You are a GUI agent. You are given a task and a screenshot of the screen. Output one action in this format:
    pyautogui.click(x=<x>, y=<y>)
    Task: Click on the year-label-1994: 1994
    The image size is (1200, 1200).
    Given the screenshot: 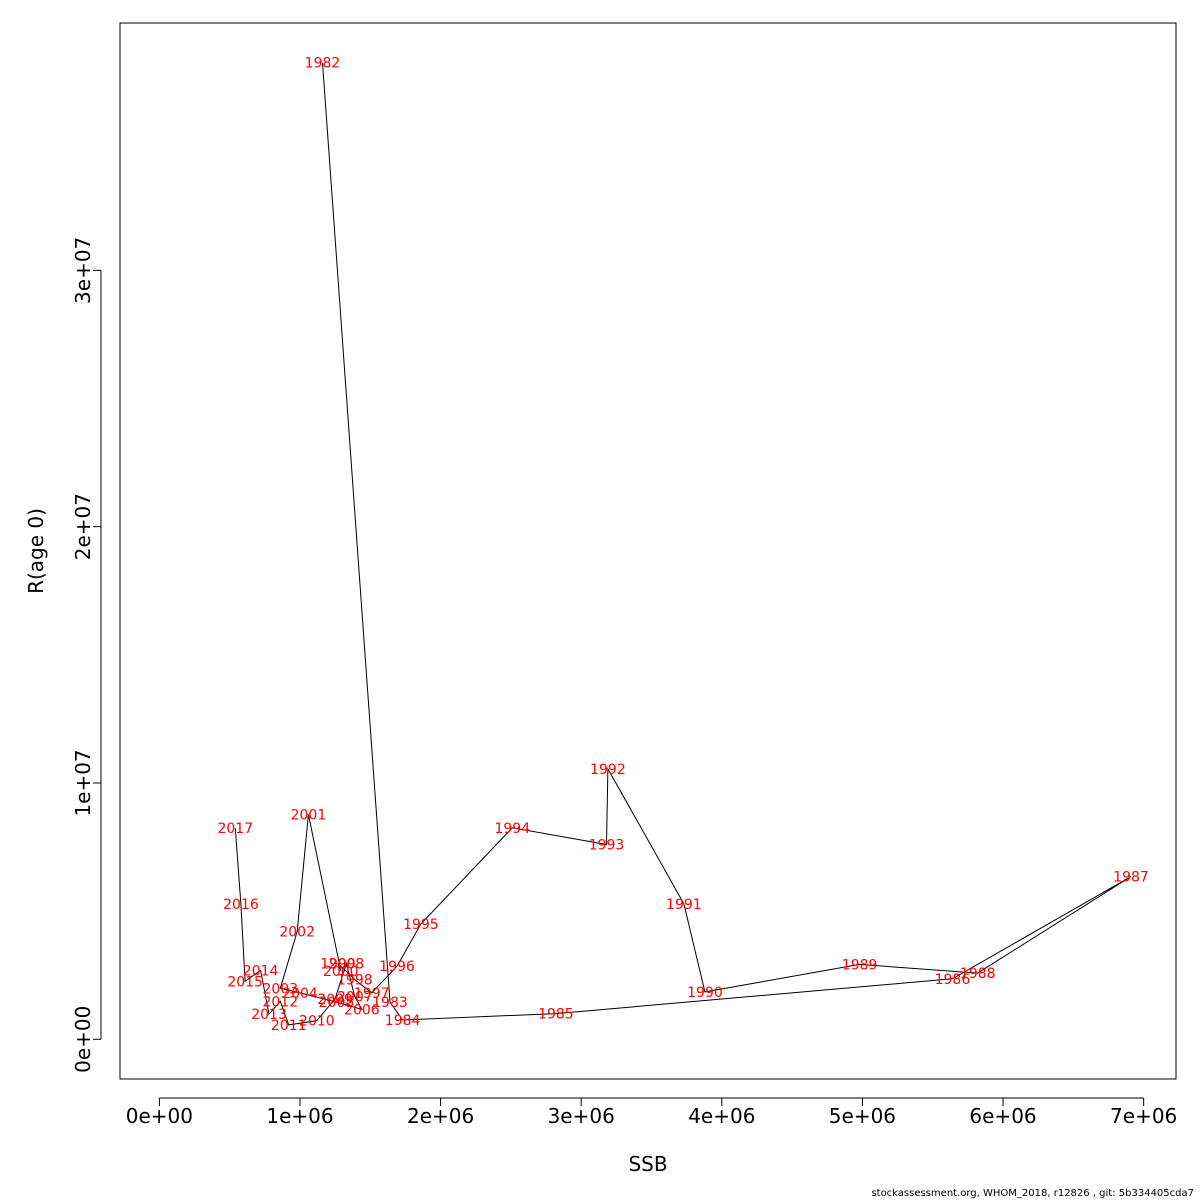 What is the action you would take?
    pyautogui.click(x=512, y=829)
    